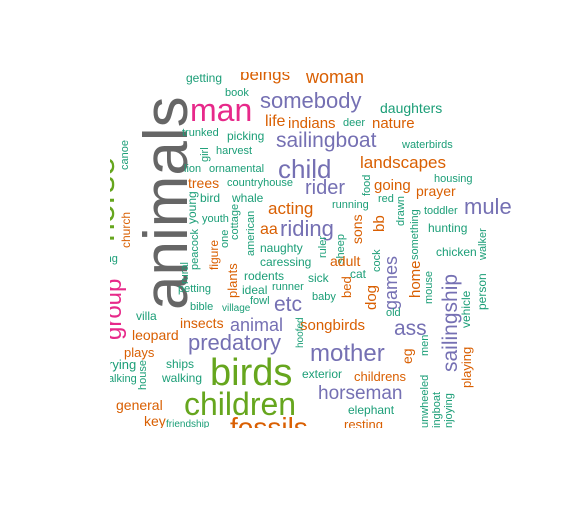 The height and width of the screenshot is (524, 575). What do you see at coordinates (234, 342) in the screenshot?
I see `word-predatory: predatory` at bounding box center [234, 342].